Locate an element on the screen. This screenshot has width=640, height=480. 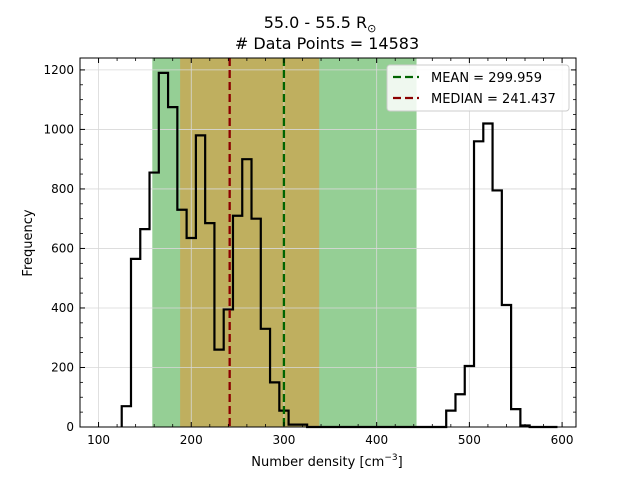
y-tick-label: 800 is located at coordinates (62, 189).